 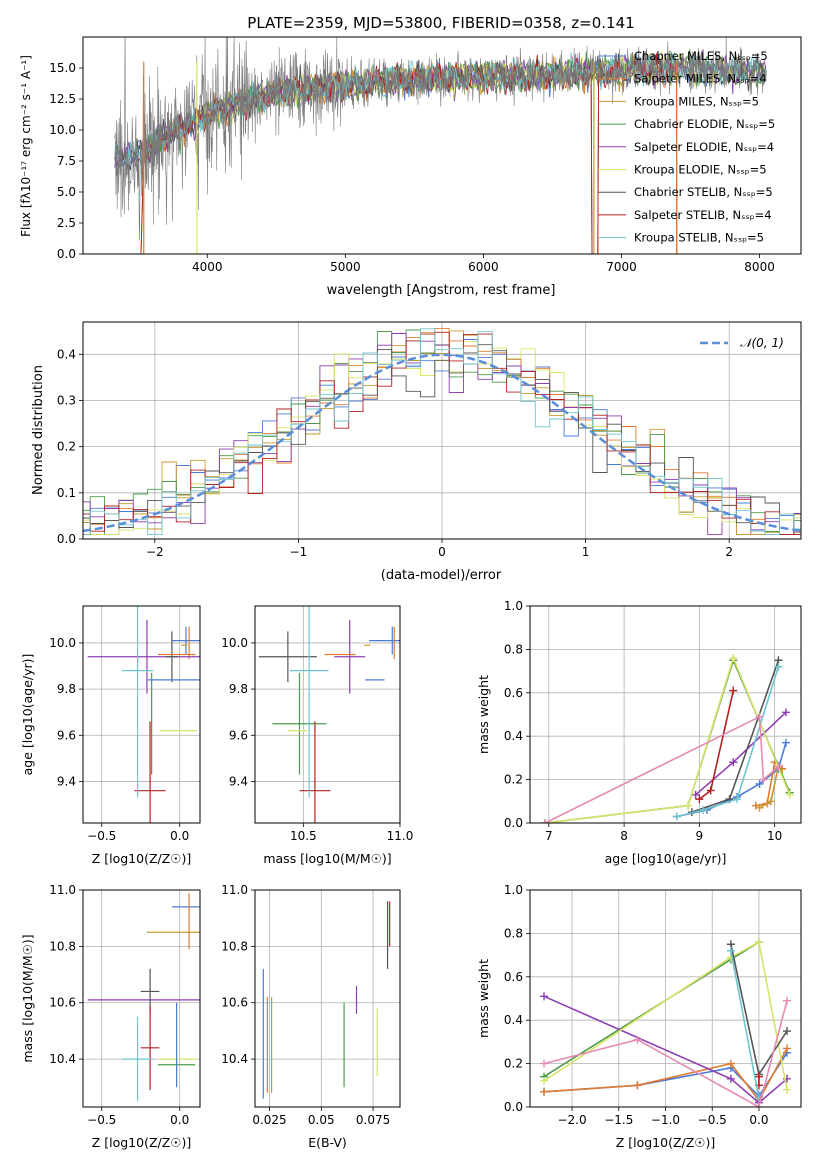 I want to click on y-tick-label: 0.4, so click(x=66, y=354).